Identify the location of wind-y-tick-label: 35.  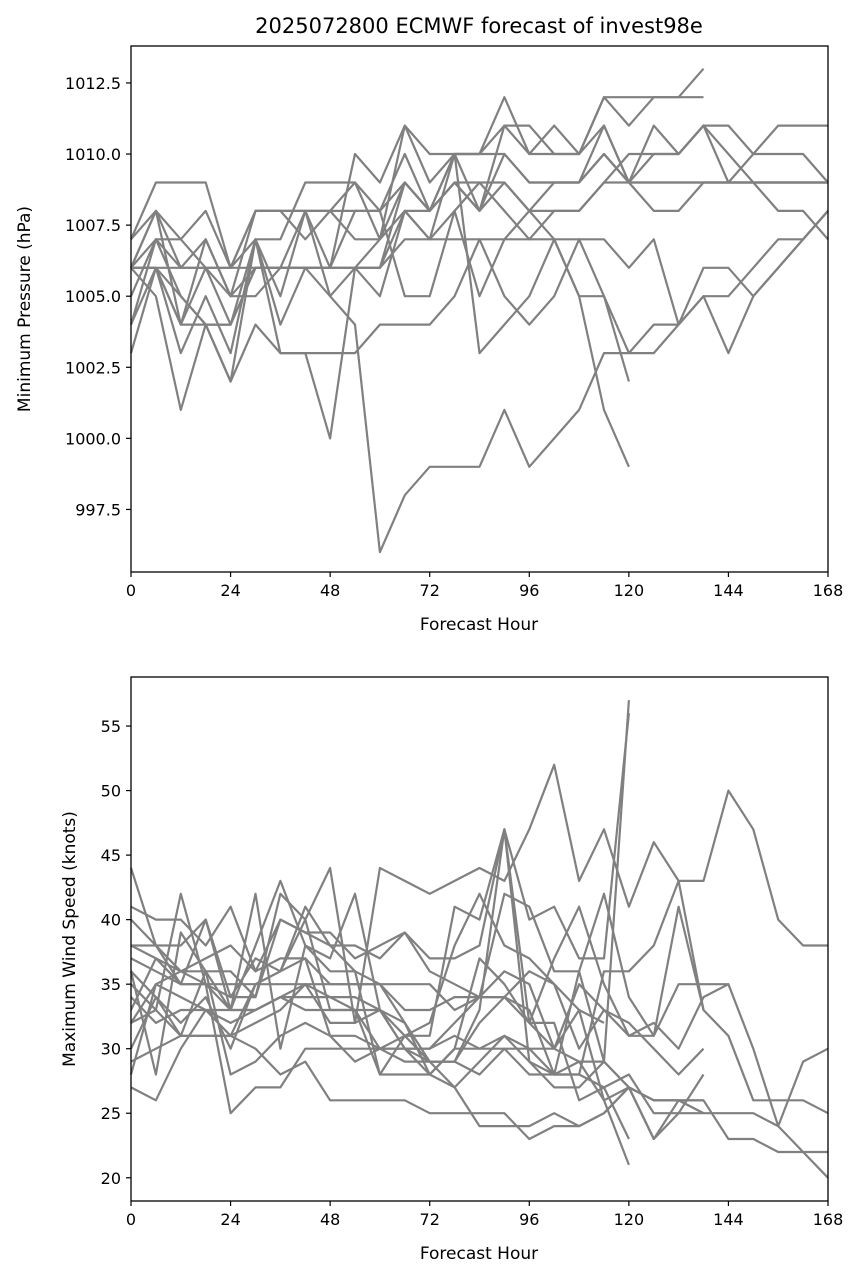
(111, 984).